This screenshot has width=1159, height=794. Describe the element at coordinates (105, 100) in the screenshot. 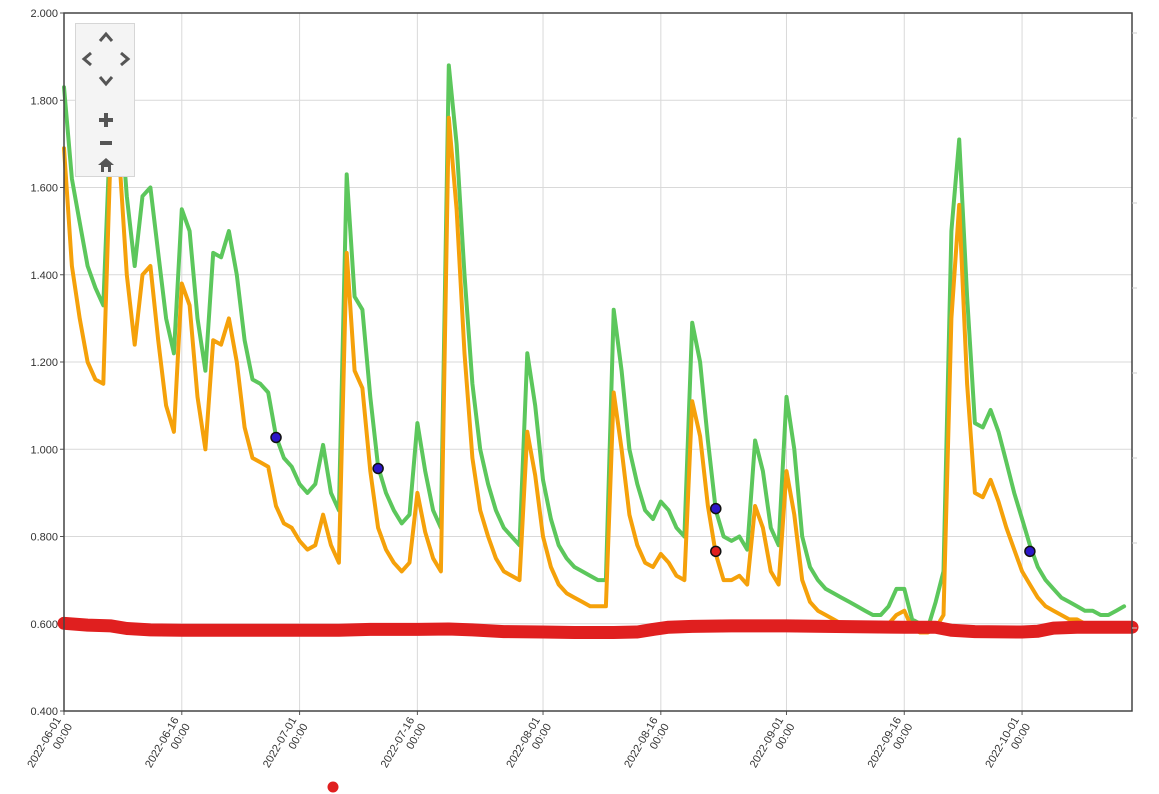

I see `navigation-panel` at that location.